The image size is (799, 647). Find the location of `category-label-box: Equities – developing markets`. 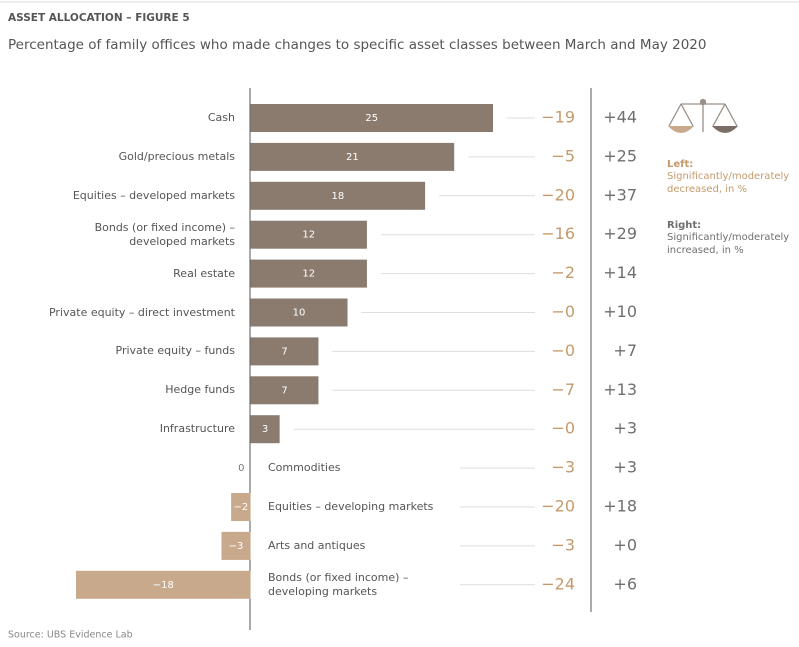

category-label-box: Equities – developing markets is located at coordinates (351, 506).